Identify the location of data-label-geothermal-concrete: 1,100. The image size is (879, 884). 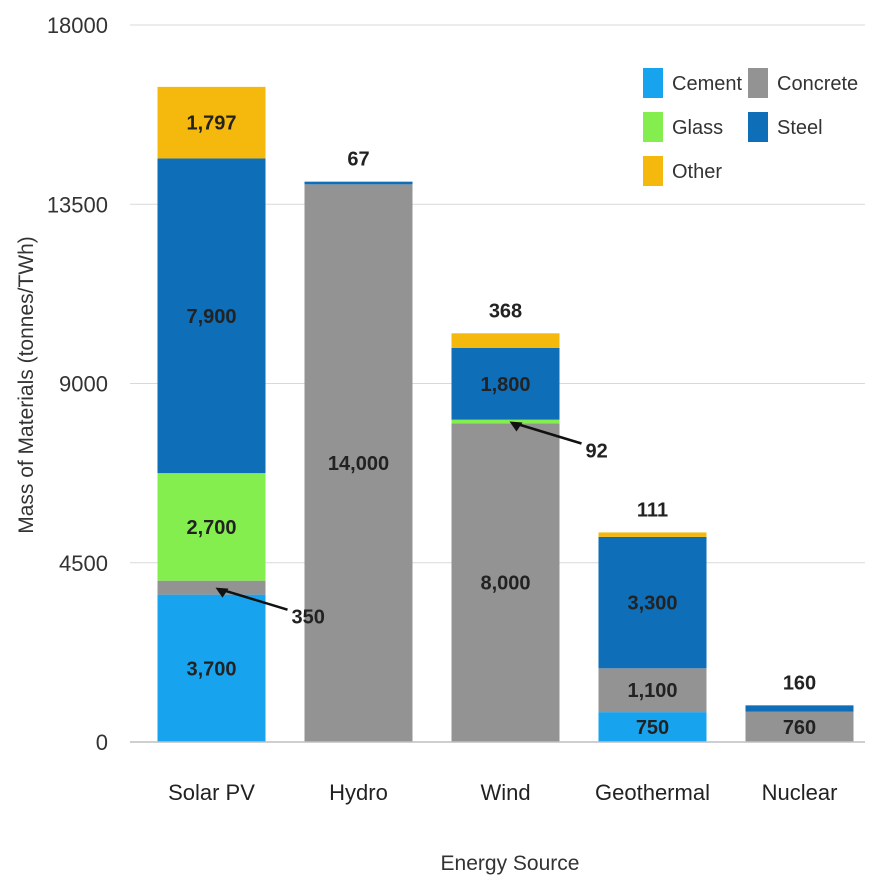
(652, 691).